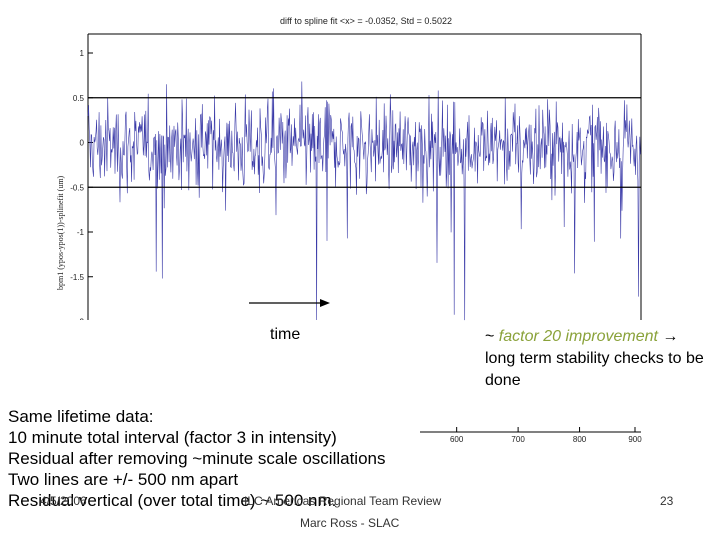  Describe the element at coordinates (667, 501) in the screenshot. I see `page-number: 23` at that location.